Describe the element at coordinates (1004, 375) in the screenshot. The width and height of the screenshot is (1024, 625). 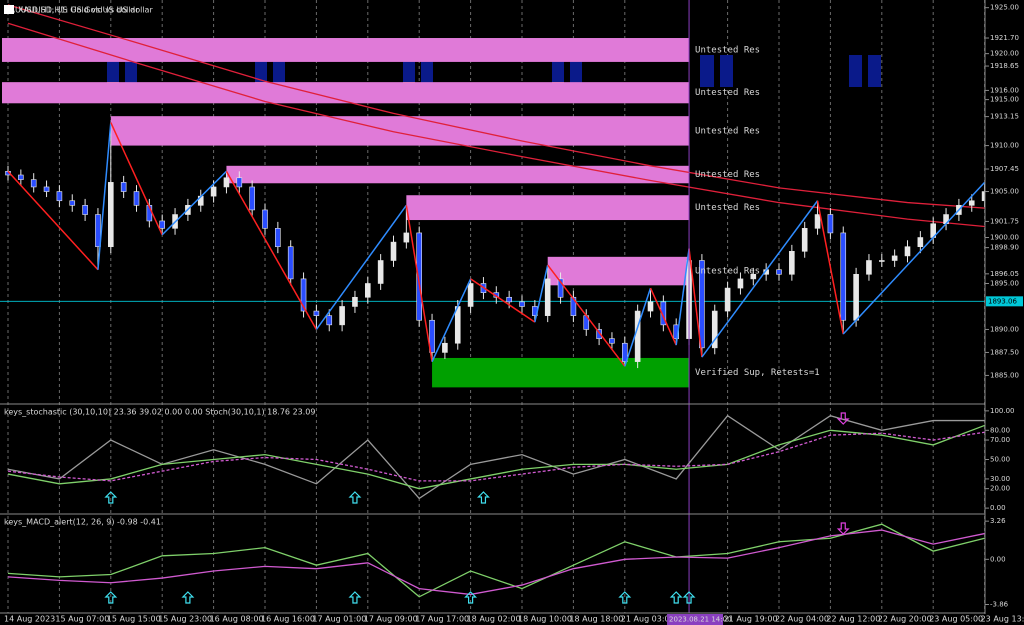
I see `y-tick-label: 1885.00` at that location.